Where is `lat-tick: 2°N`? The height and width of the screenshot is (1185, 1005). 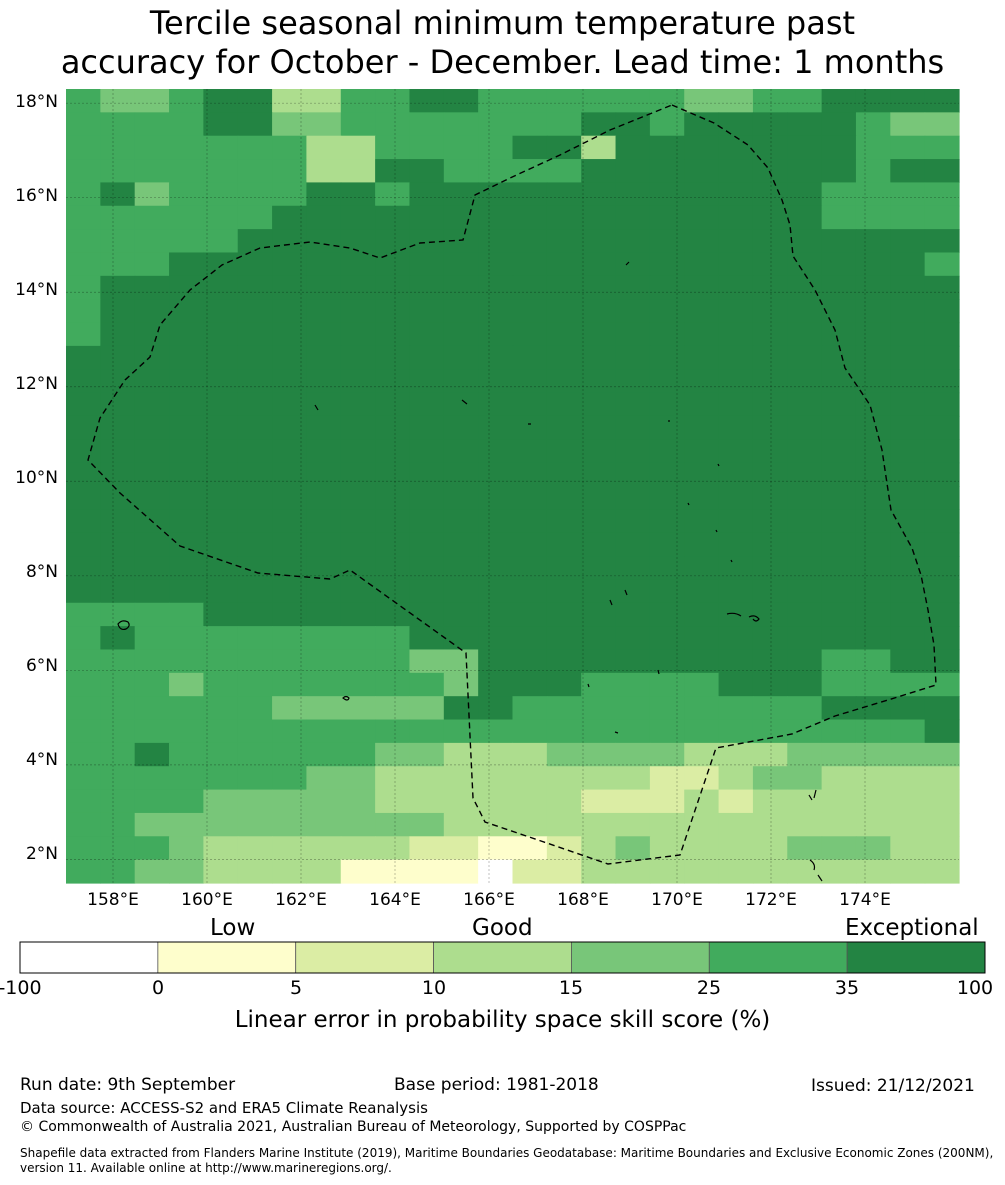
lat-tick: 2°N is located at coordinates (41, 854).